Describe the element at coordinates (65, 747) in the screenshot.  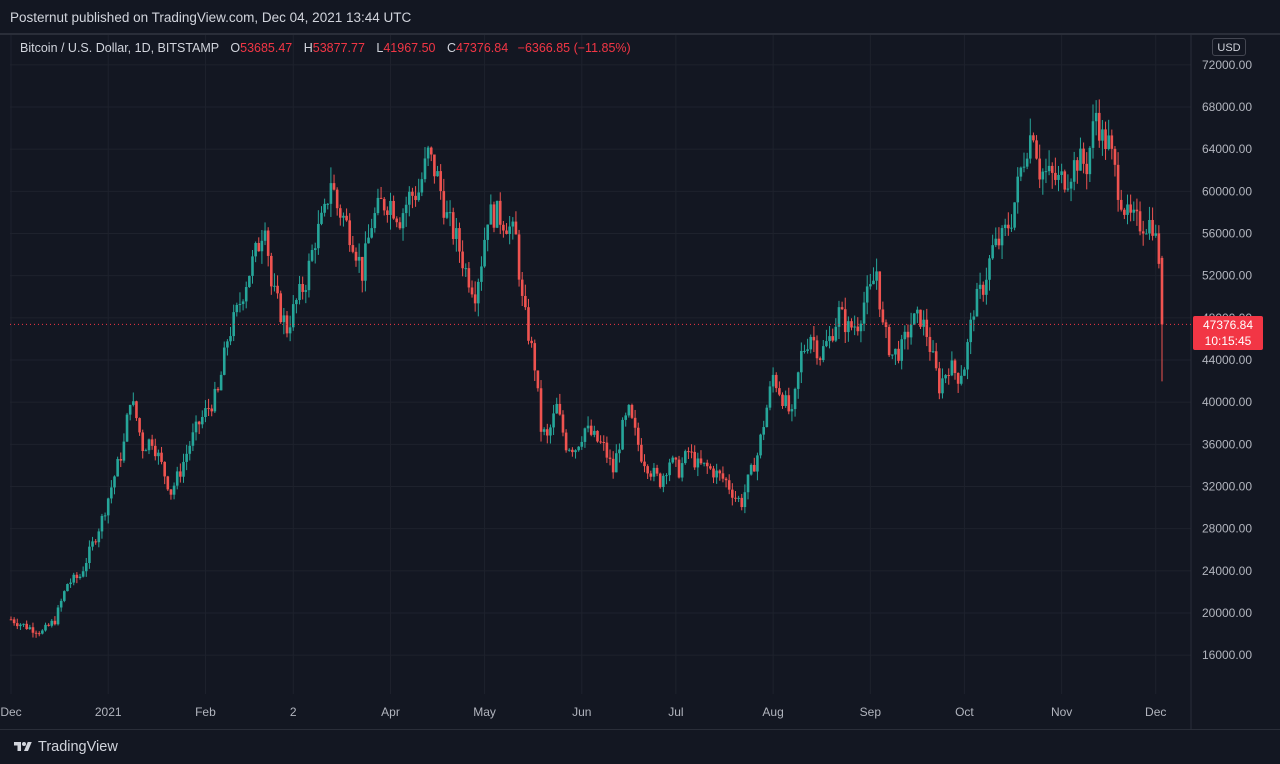
I see `tradingview-brand: TradingView` at that location.